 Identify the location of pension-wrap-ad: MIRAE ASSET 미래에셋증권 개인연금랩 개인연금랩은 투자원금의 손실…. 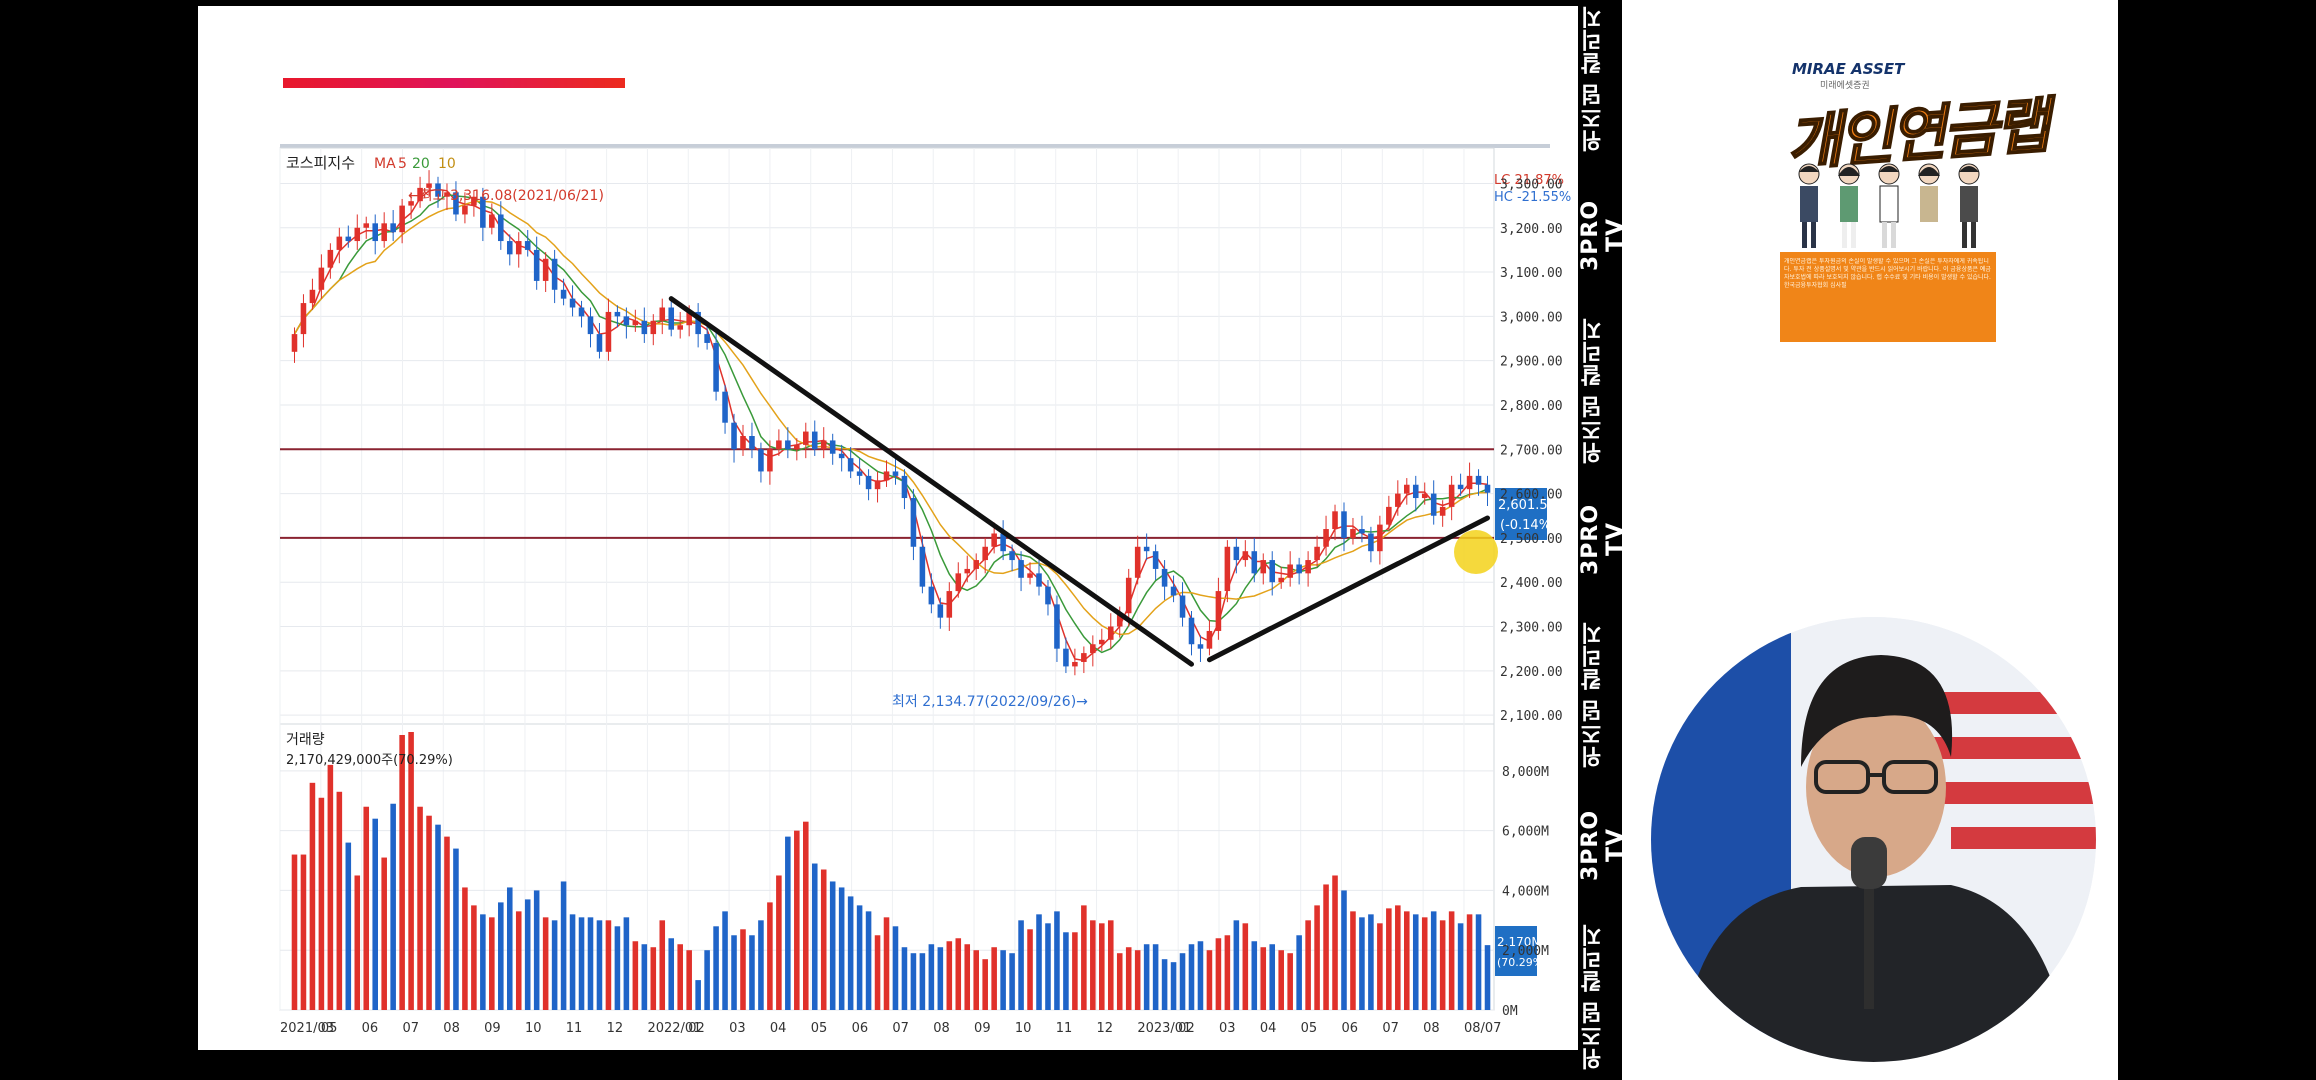
(1915, 196).